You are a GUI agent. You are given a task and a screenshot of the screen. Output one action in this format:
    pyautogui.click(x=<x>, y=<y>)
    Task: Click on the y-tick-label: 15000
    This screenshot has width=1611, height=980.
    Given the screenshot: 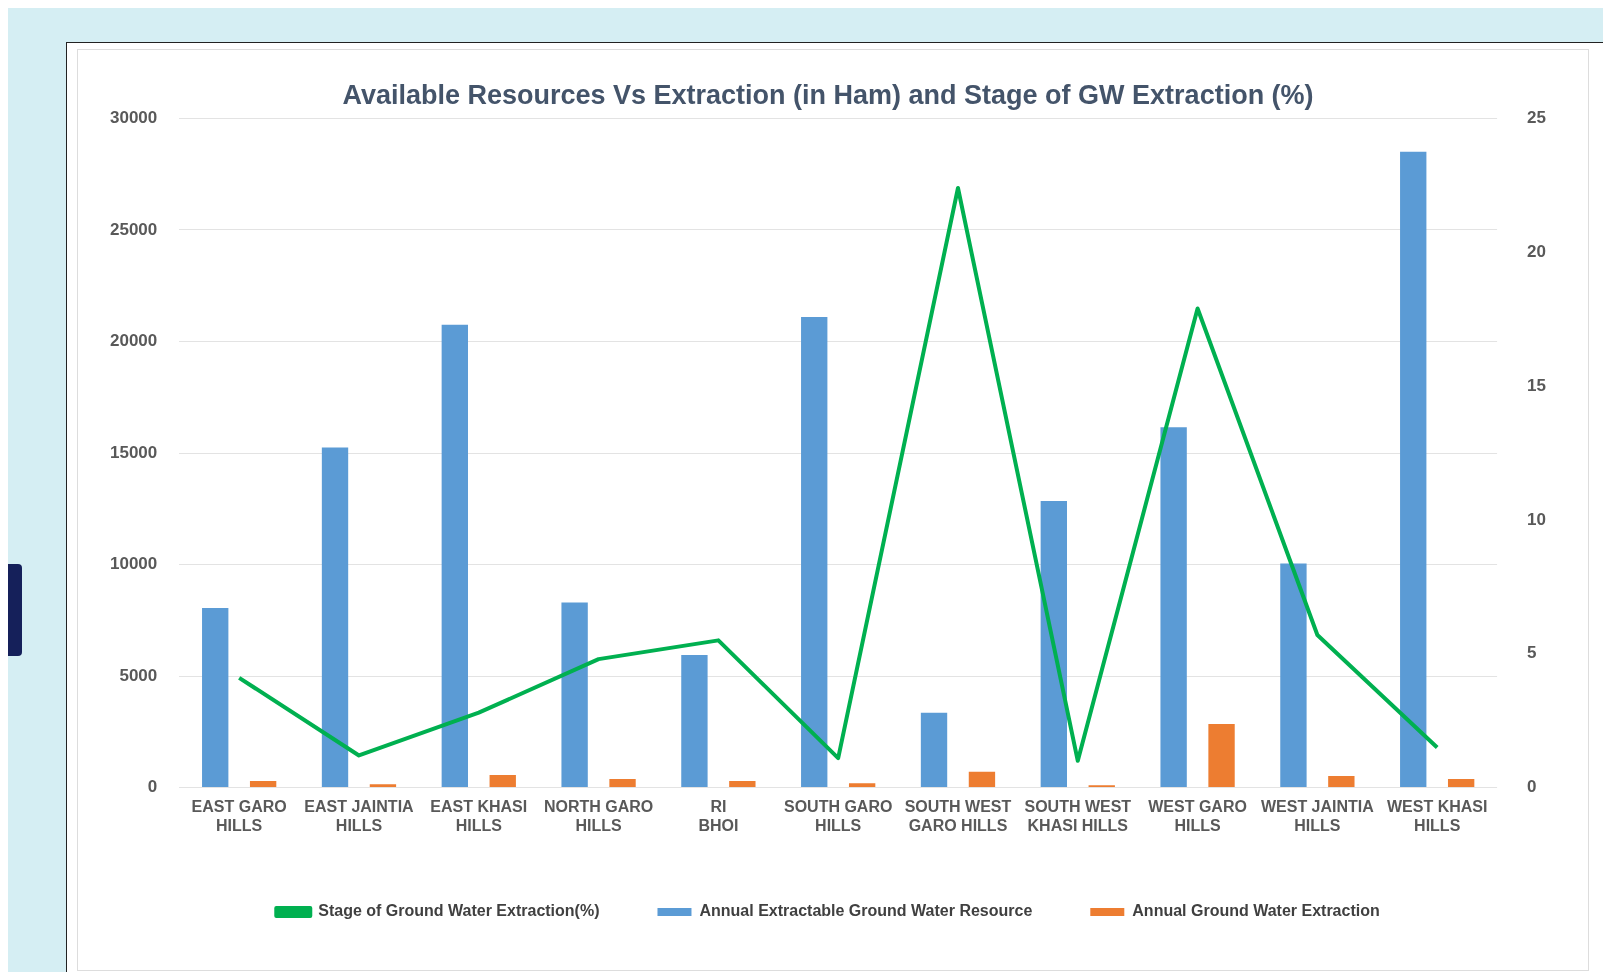 What is the action you would take?
    pyautogui.click(x=133, y=452)
    